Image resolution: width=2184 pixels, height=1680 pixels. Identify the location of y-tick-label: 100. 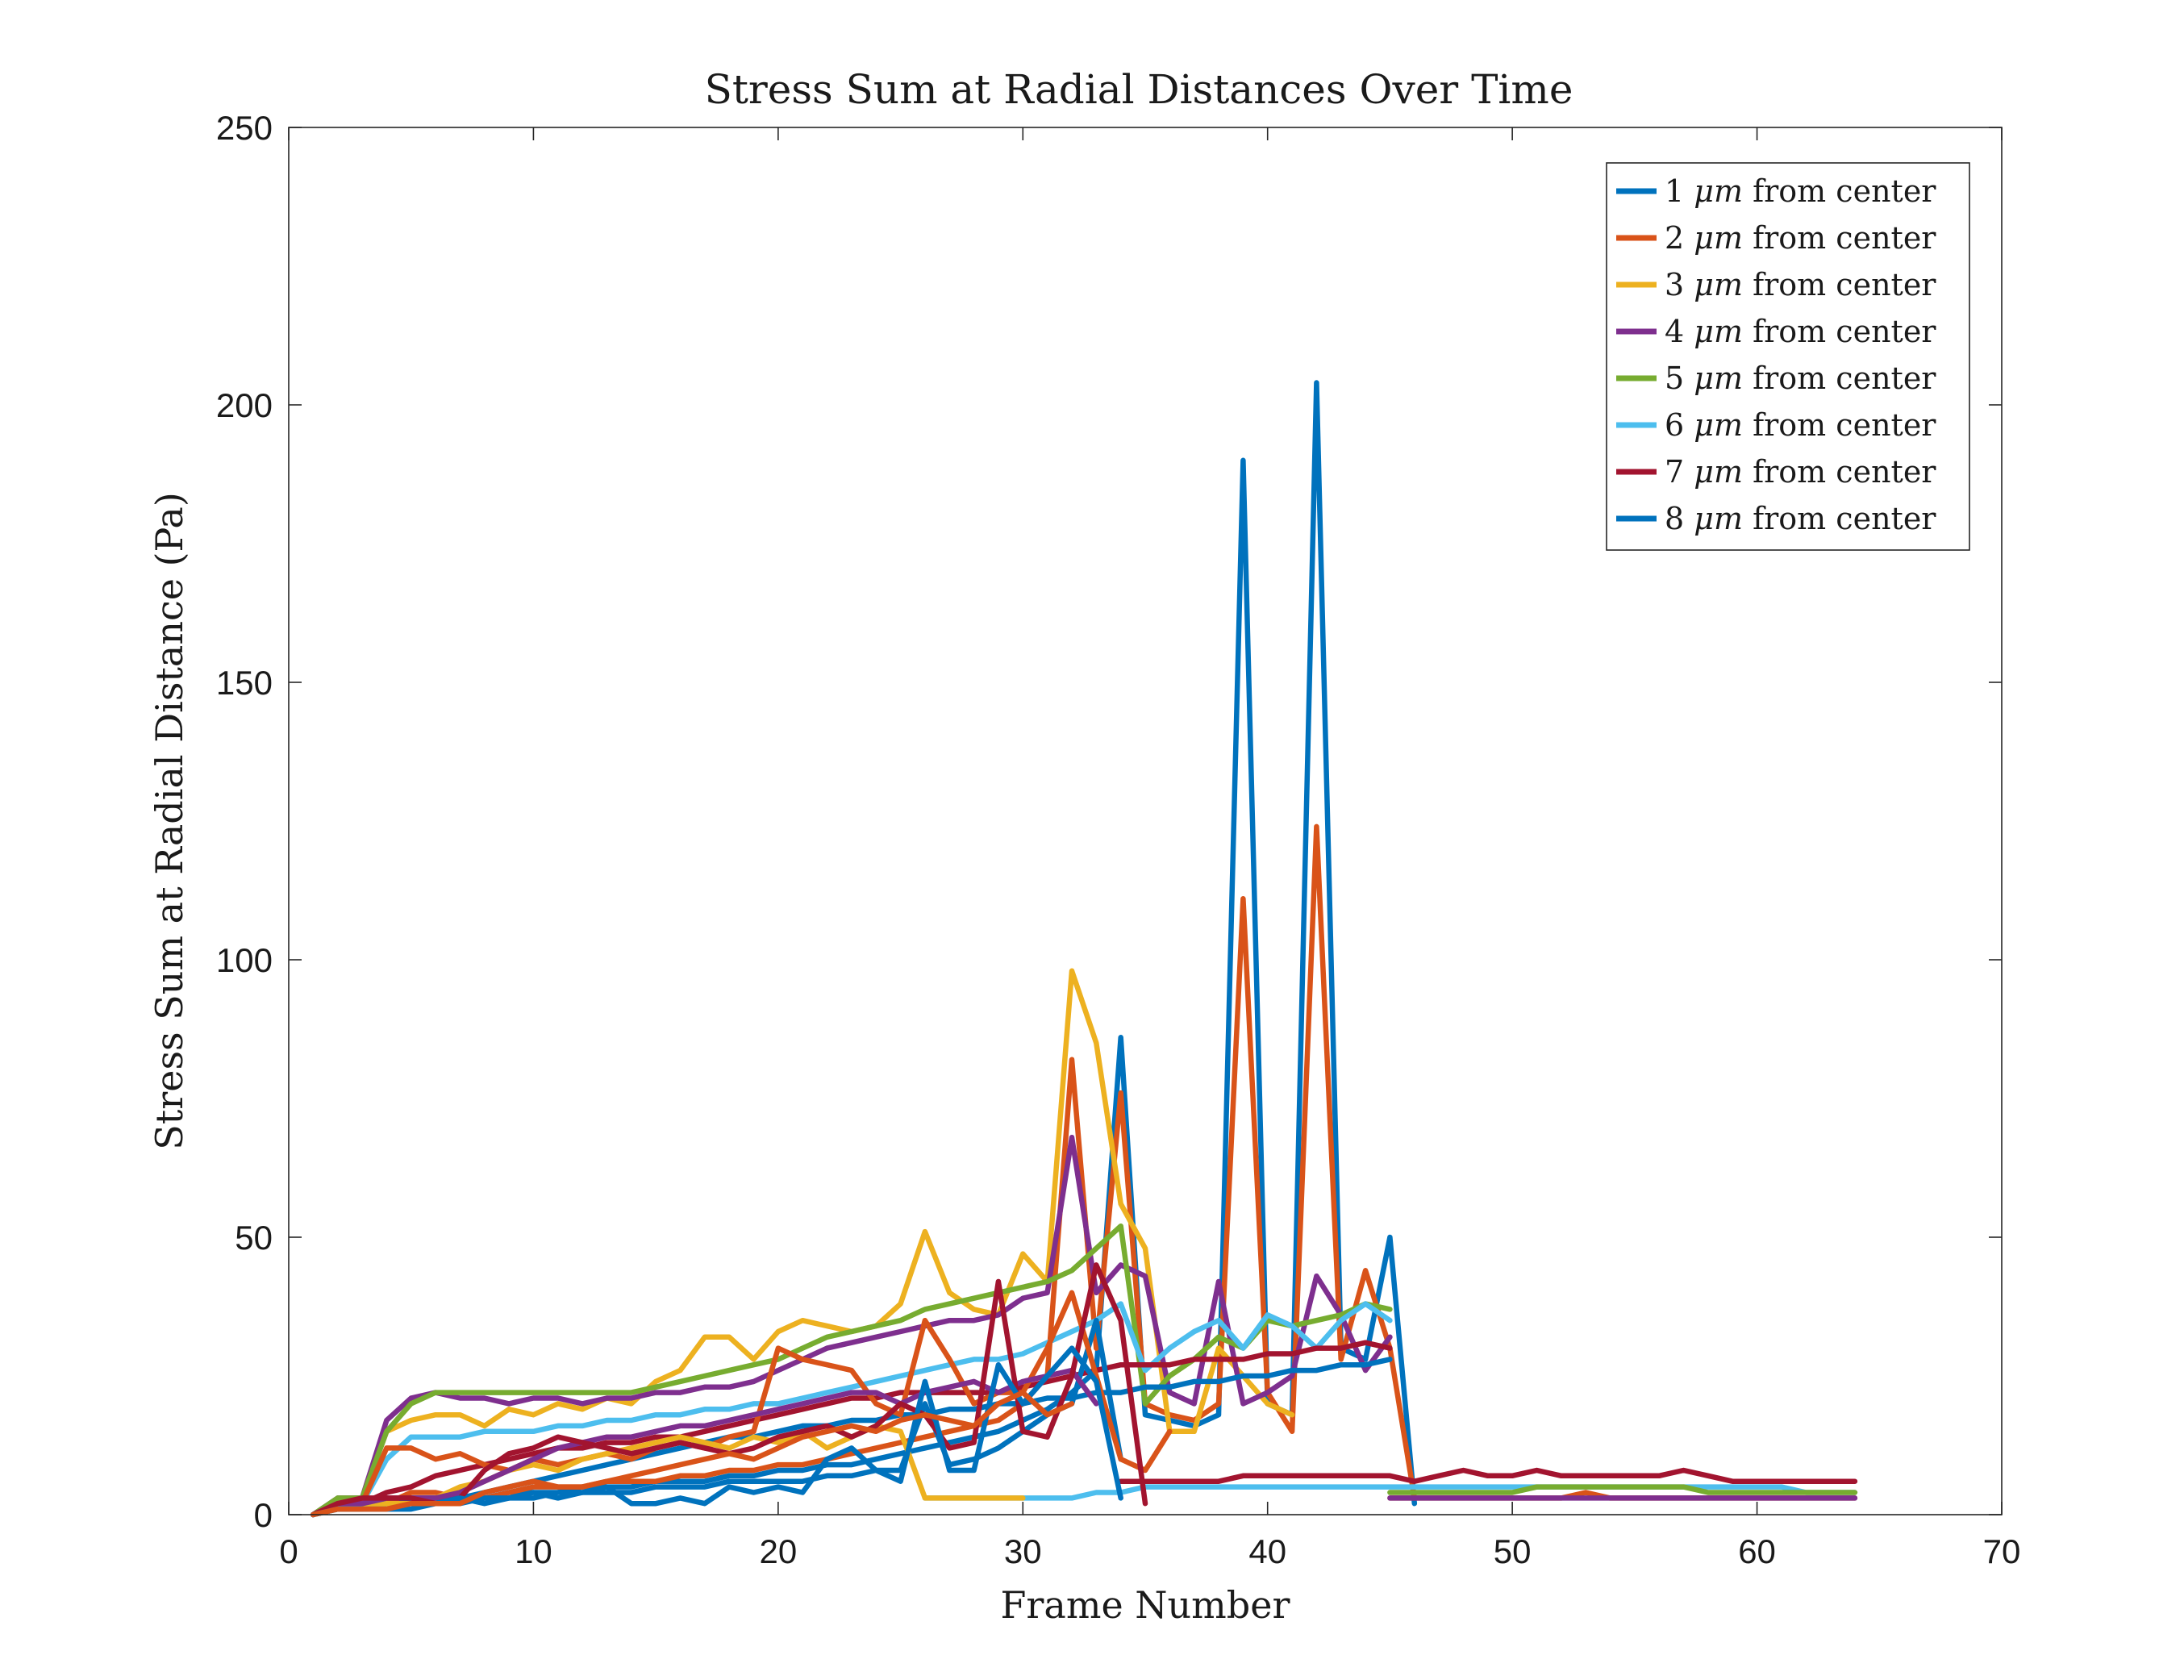
(245, 960).